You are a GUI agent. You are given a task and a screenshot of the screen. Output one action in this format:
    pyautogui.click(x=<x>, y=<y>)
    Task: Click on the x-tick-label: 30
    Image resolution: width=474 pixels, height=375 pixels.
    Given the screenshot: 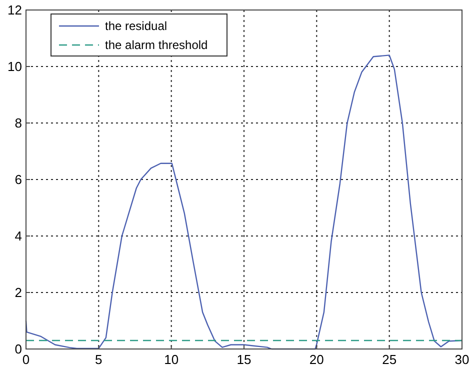 What is the action you would take?
    pyautogui.click(x=462, y=359)
    